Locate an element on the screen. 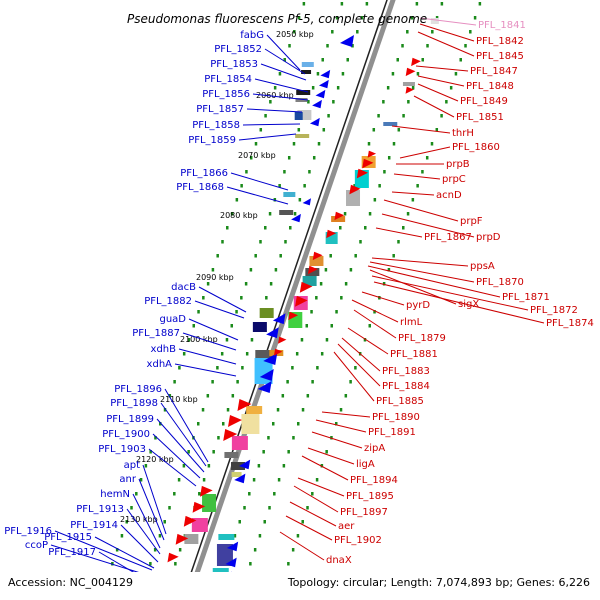 The height and width of the screenshot is (600, 600). gene-label-right: PFL_1867 is located at coordinates (448, 237).